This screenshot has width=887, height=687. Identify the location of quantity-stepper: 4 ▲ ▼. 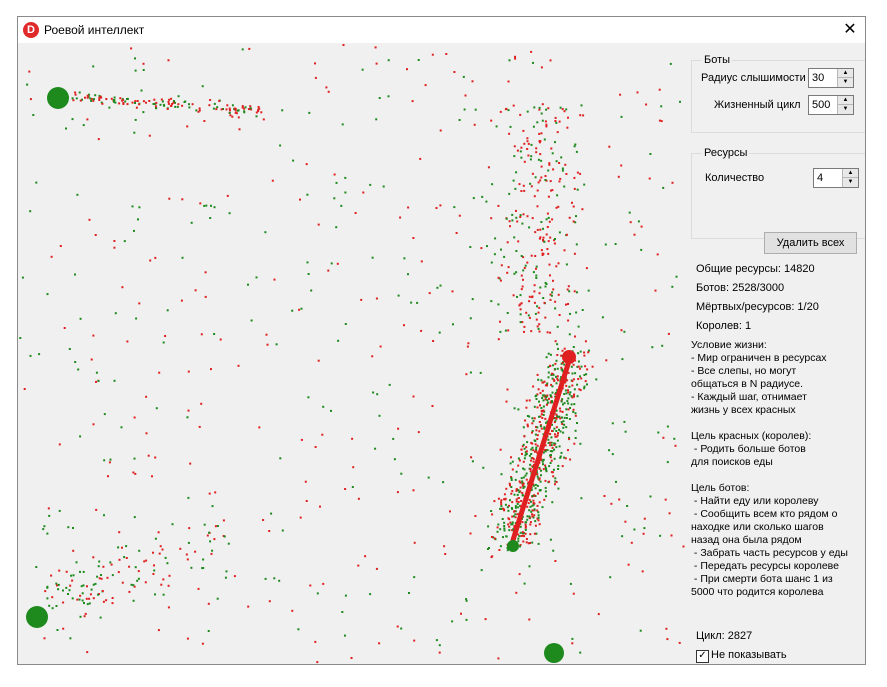
(836, 178).